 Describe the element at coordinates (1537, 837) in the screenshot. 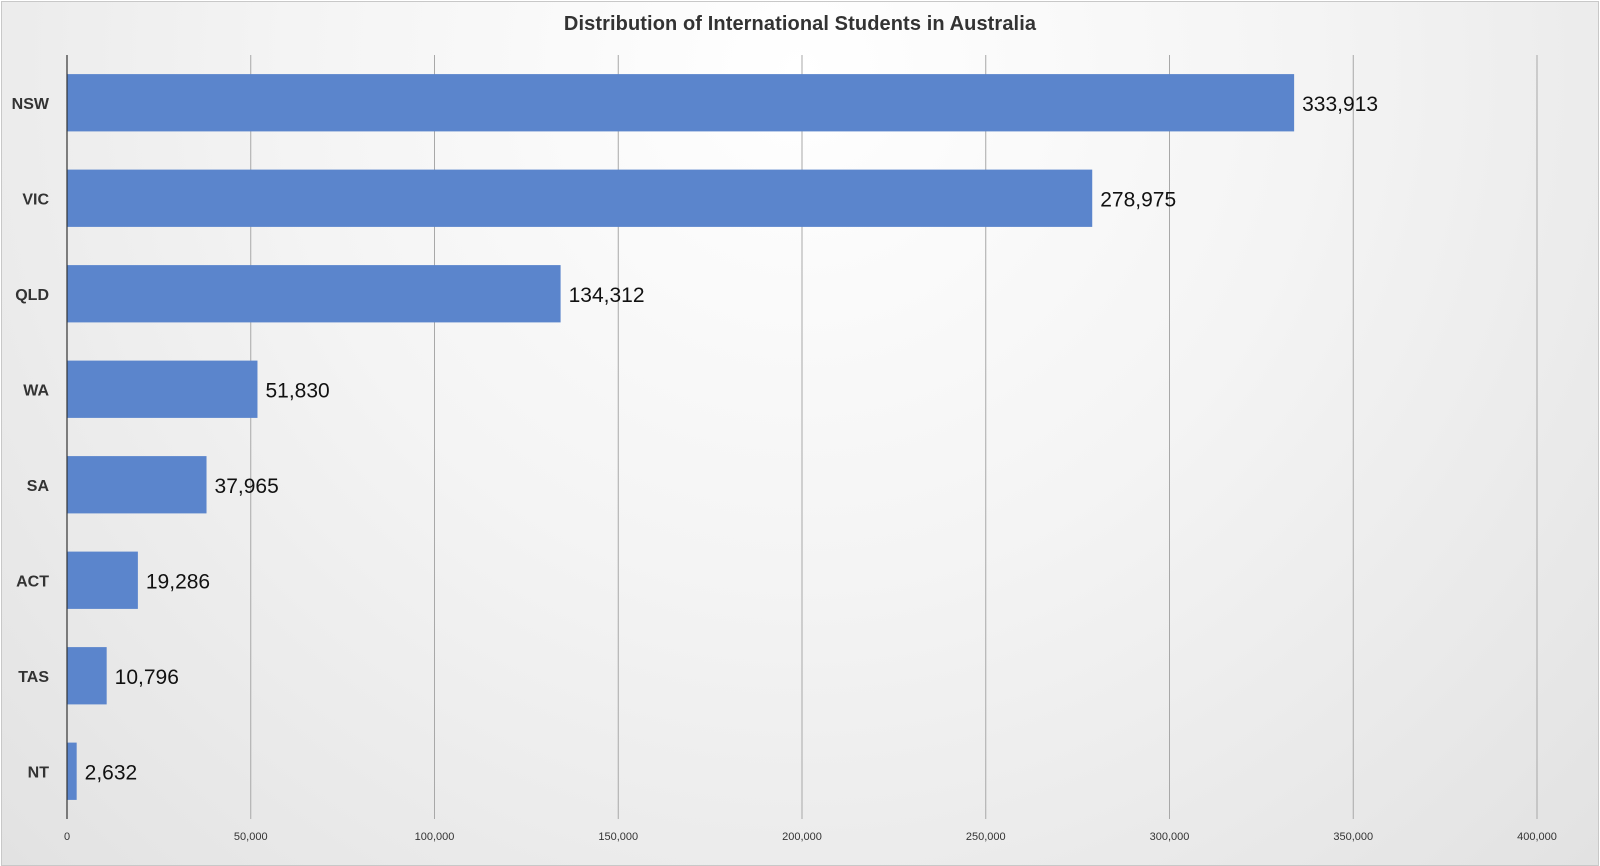

I see `x-tick-label: 400,000` at that location.